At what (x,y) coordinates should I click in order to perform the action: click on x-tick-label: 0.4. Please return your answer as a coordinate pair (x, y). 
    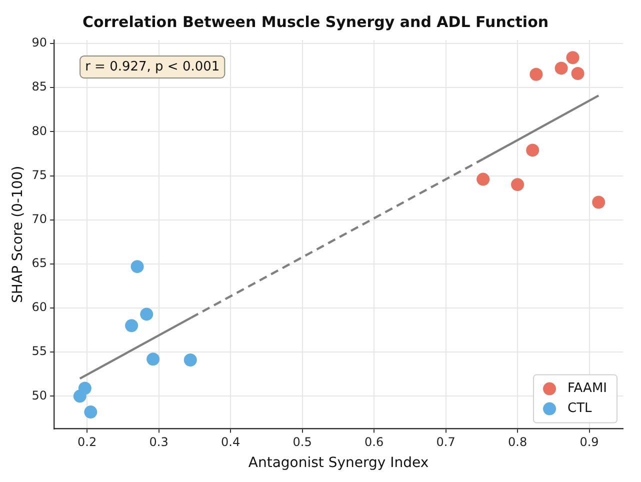
    Looking at the image, I should click on (230, 442).